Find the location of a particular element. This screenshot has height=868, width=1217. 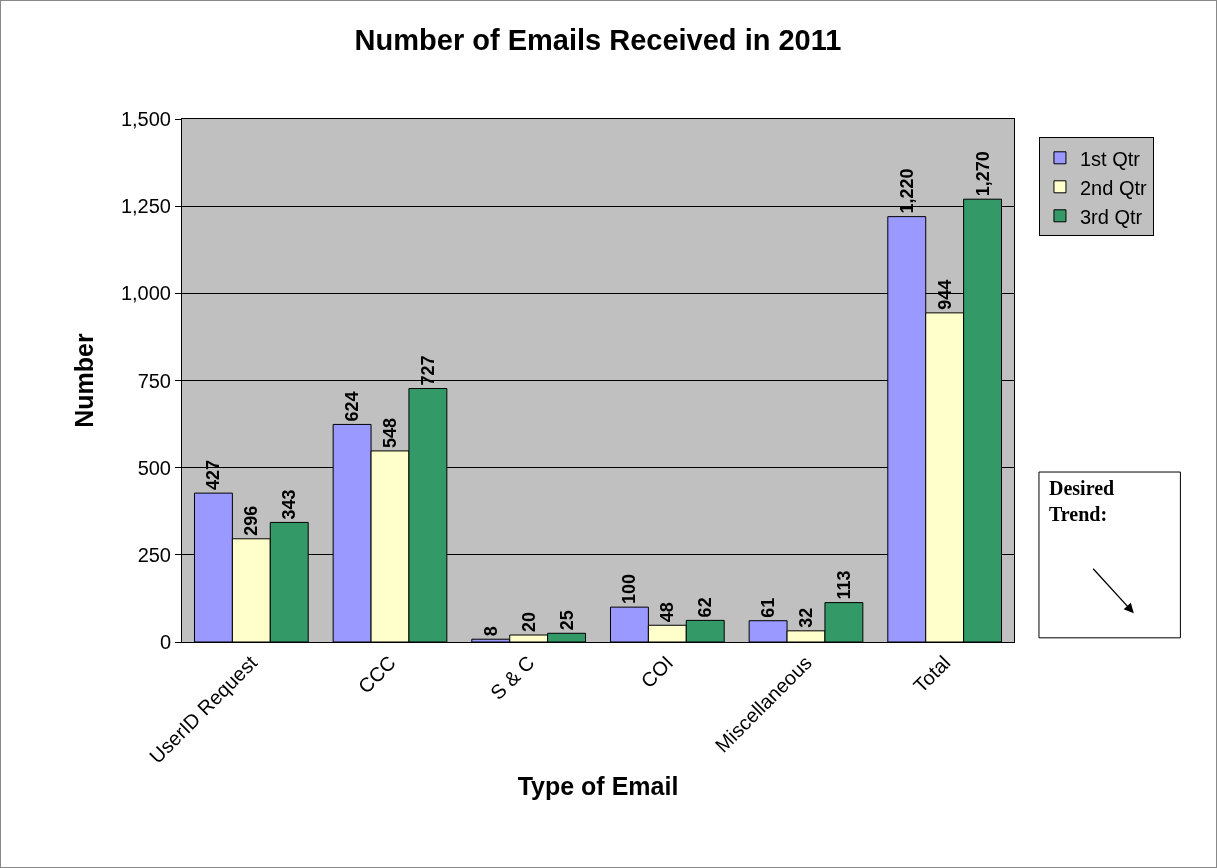

chart-title: Number of Emails Received in 2011 is located at coordinates (598, 40).